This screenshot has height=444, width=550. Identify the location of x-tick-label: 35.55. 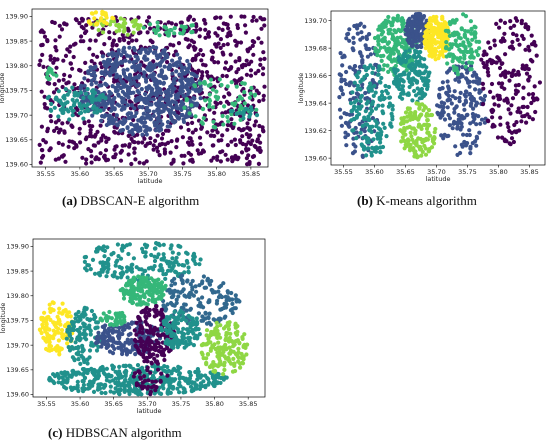
(45, 174).